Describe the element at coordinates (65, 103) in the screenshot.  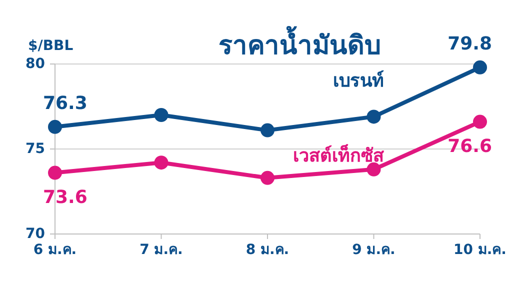
I see `data-label: 76.3` at that location.